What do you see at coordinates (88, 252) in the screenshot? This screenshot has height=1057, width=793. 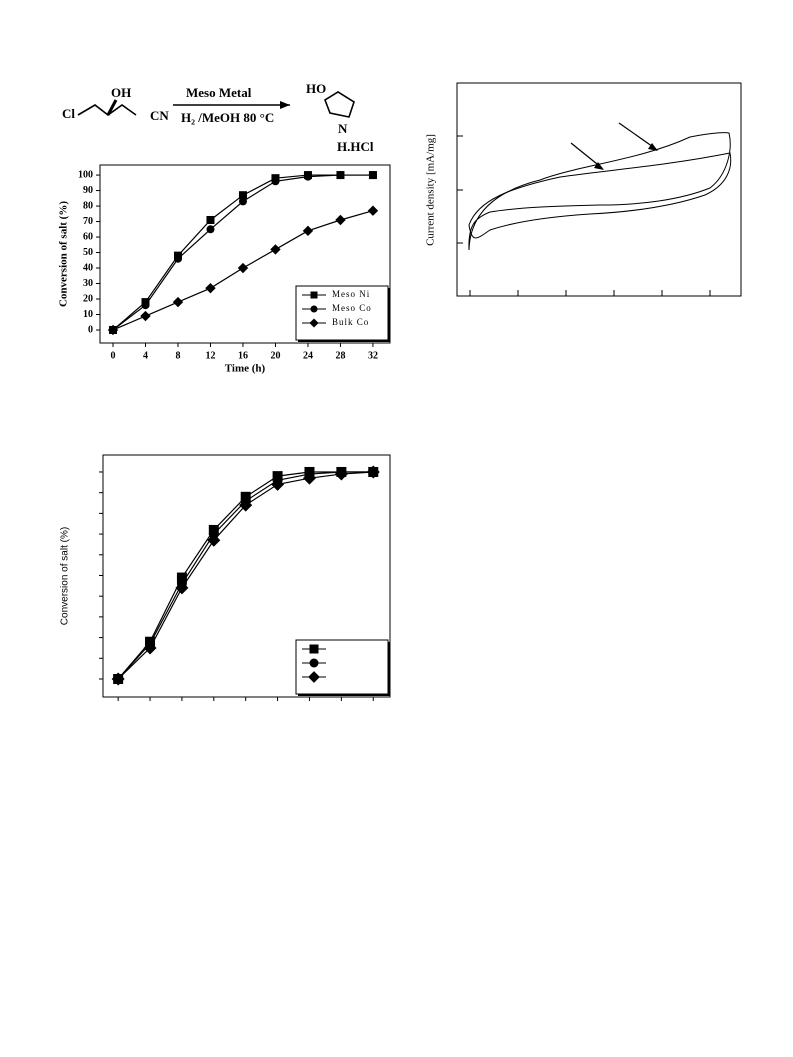 I see `y-tick-label: 50` at bounding box center [88, 252].